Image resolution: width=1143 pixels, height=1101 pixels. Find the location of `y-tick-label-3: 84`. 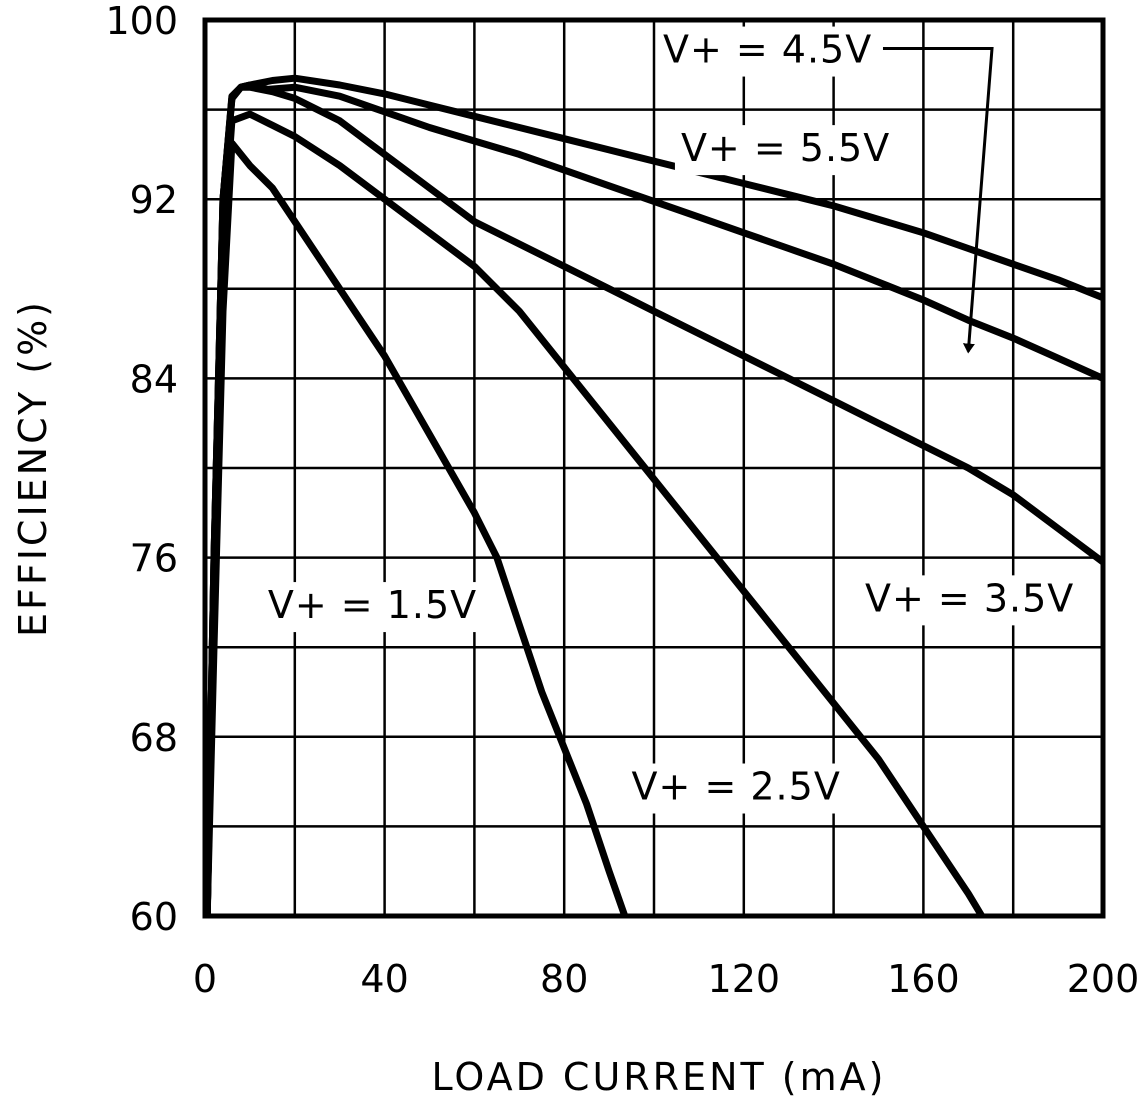

y-tick-label-3: 84 is located at coordinates (154, 379).